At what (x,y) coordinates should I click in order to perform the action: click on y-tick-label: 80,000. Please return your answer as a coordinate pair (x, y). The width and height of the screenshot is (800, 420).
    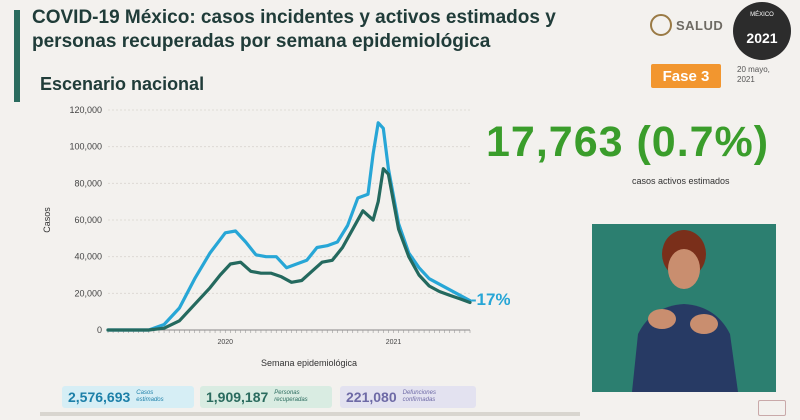
    Looking at the image, I should click on (88, 183).